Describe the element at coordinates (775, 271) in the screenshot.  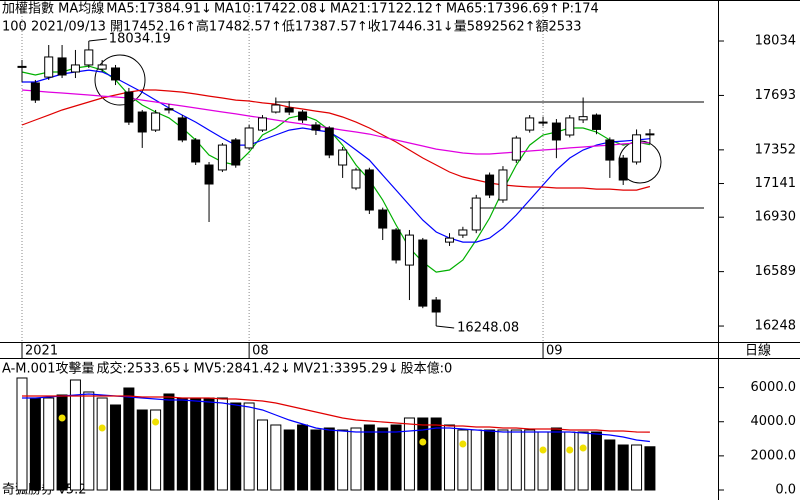
I see `y-tick-label: 16589` at that location.